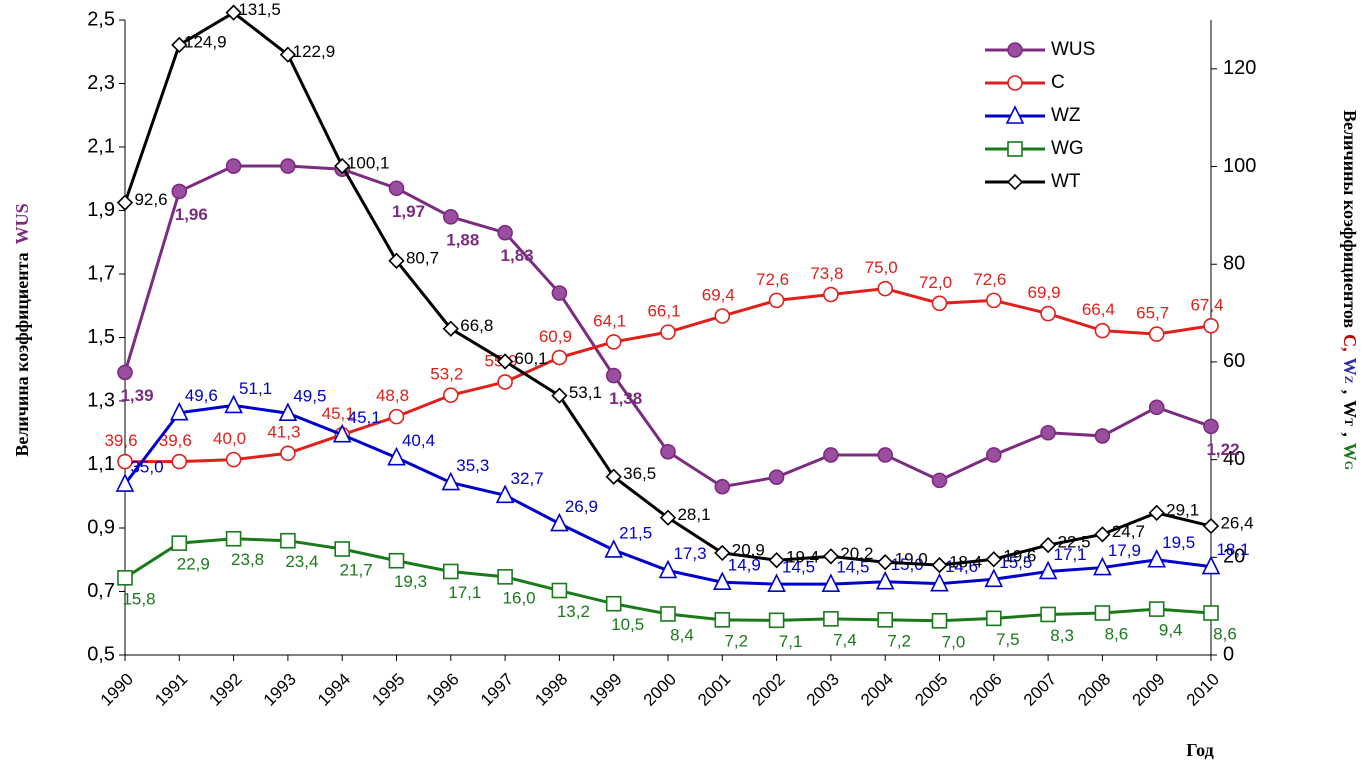 This screenshot has height=764, width=1370. What do you see at coordinates (1349, 465) in the screenshot?
I see `label-part: G` at bounding box center [1349, 465].